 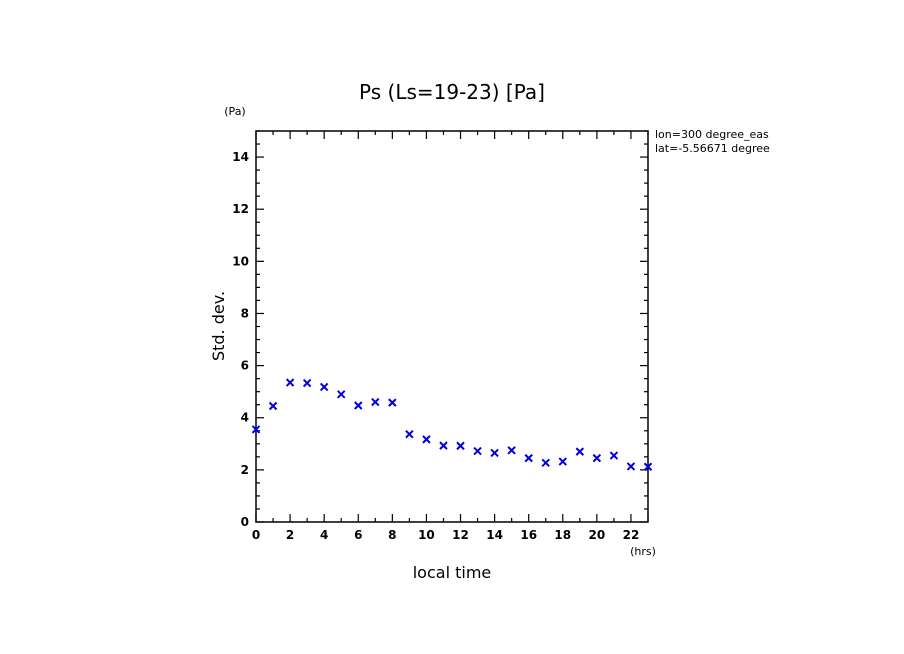 I want to click on x-tick-label: 16, so click(x=528, y=535).